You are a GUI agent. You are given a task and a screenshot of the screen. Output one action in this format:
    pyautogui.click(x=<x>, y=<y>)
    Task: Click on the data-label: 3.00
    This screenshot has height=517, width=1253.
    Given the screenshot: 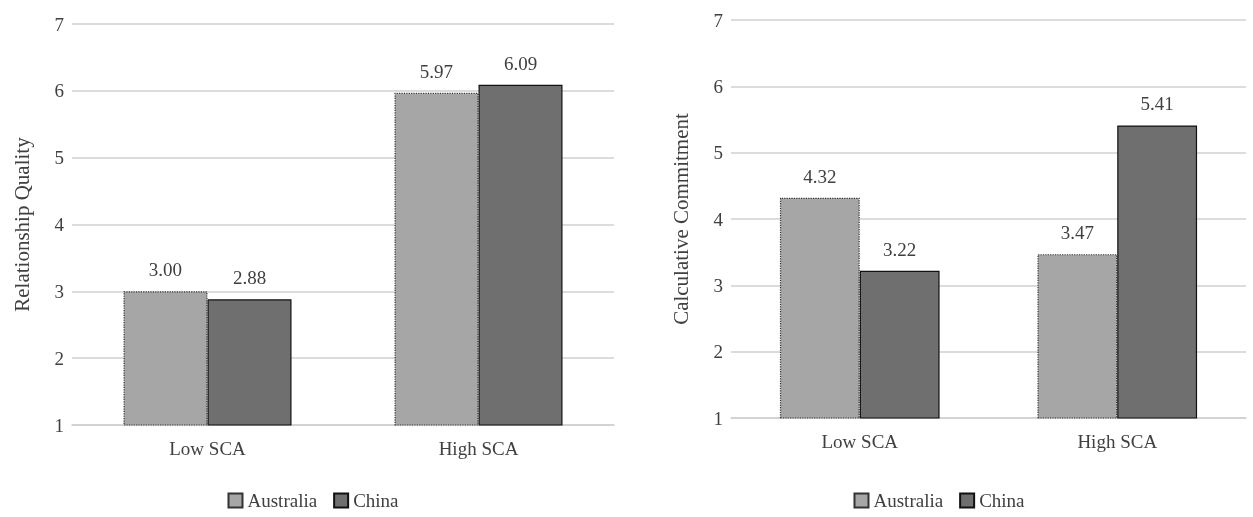 What is the action you would take?
    pyautogui.click(x=165, y=270)
    